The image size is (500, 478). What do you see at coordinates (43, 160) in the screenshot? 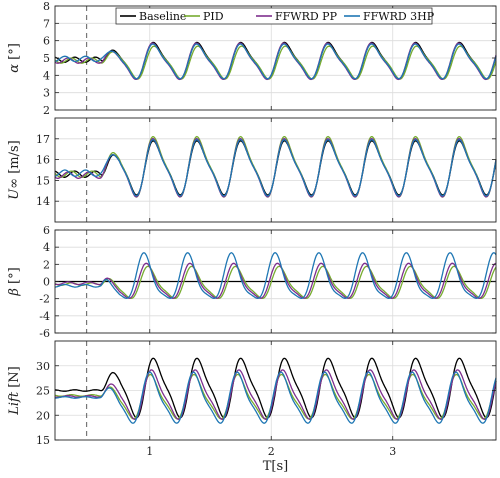
I see `y-tick-label: 16` at bounding box center [43, 160].